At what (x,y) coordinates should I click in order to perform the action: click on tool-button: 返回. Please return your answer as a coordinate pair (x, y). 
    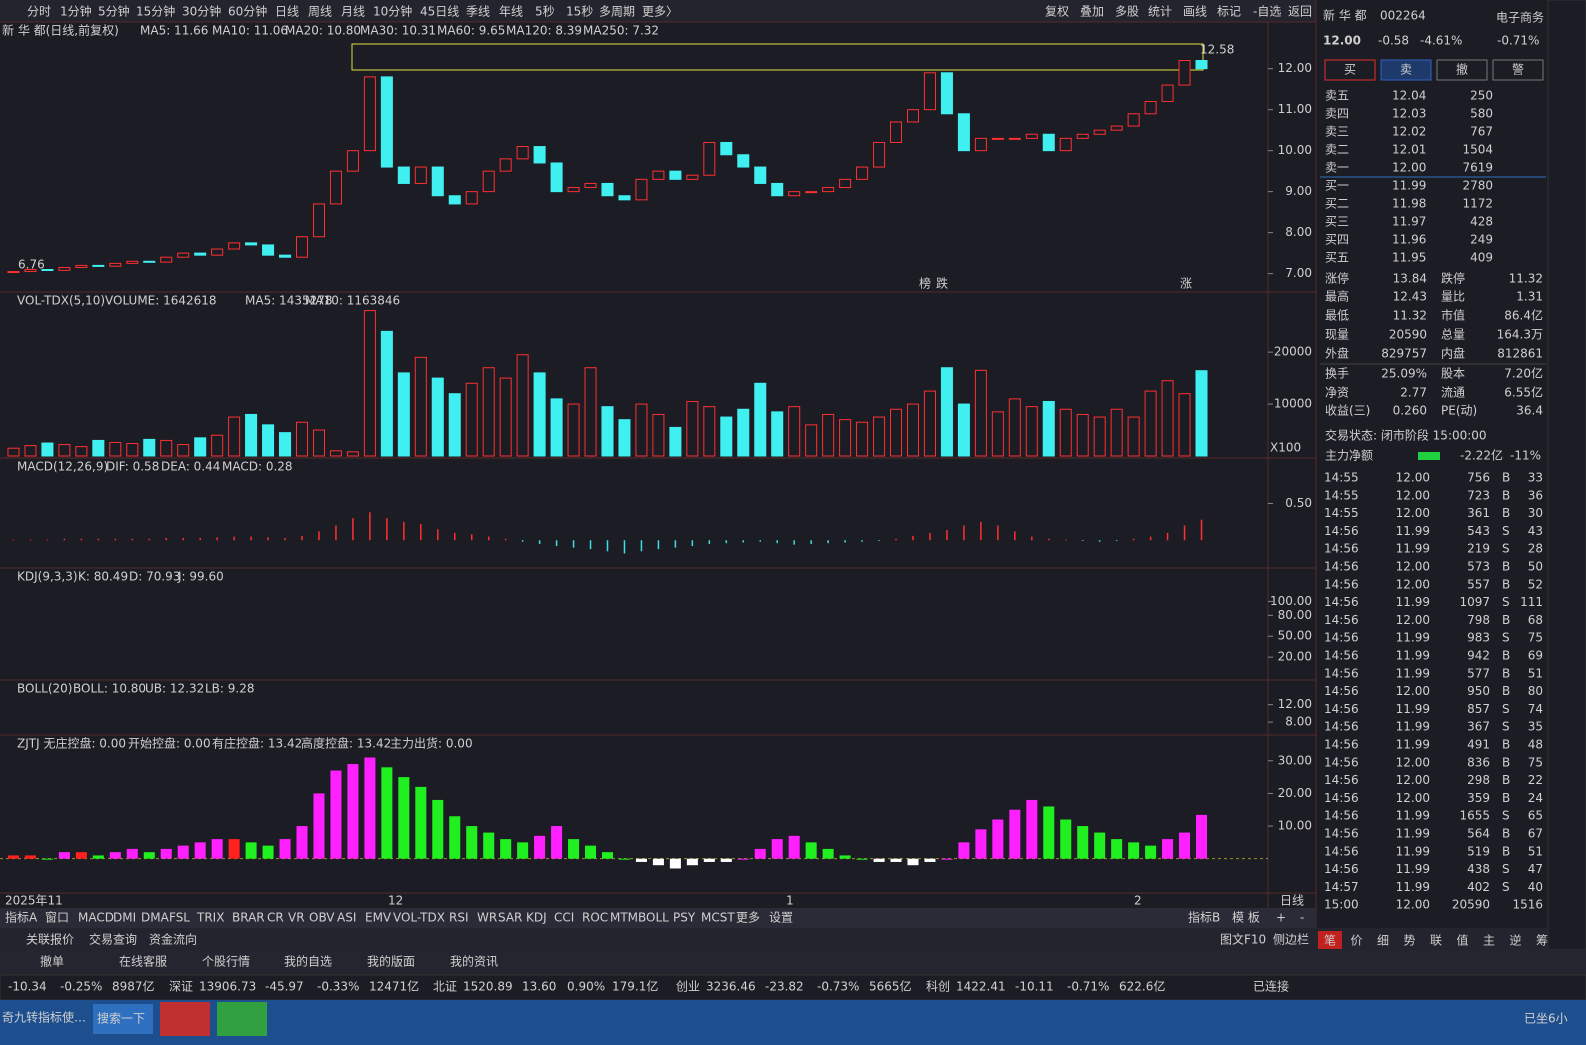
    Looking at the image, I should click on (1300, 12).